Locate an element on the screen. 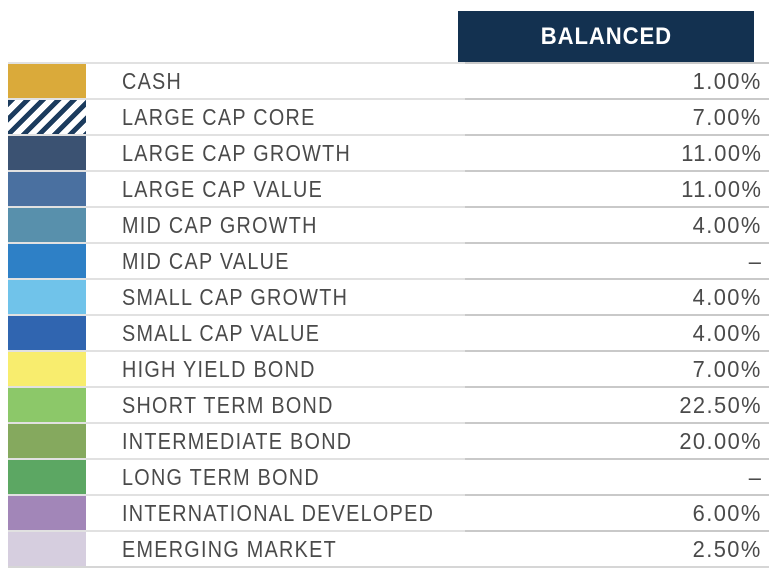 This screenshot has width=769, height=579. asset-class-label: LARGE CAP CORE is located at coordinates (219, 116).